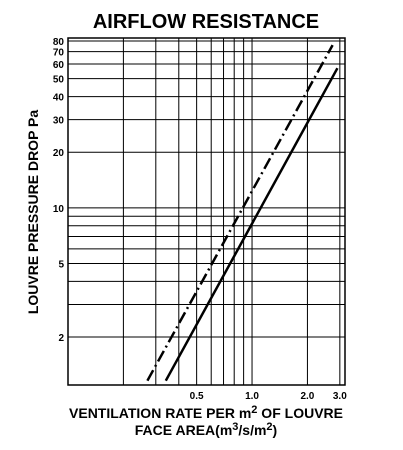 This screenshot has height=450, width=403. Describe the element at coordinates (33, 212) in the screenshot. I see `y-axis-label: LOUVRE PRESSURE DROP Pa` at that location.